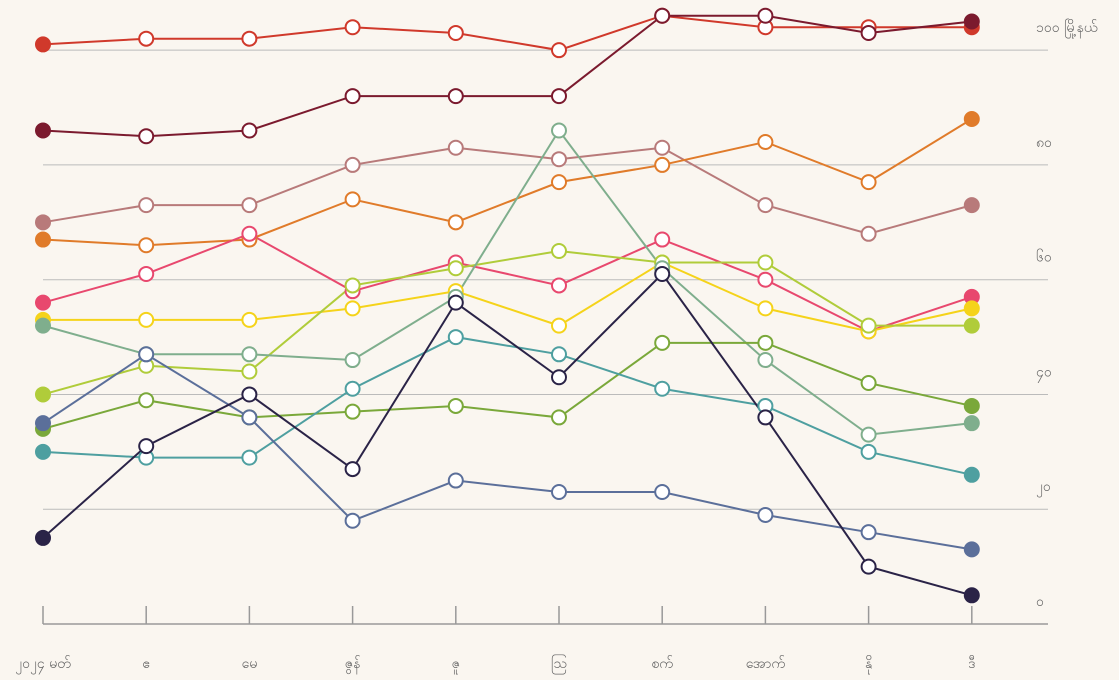 The width and height of the screenshot is (1119, 680). What do you see at coordinates (456, 665) in the screenshot?
I see `x-tick-label: ဇူ` at bounding box center [456, 665].